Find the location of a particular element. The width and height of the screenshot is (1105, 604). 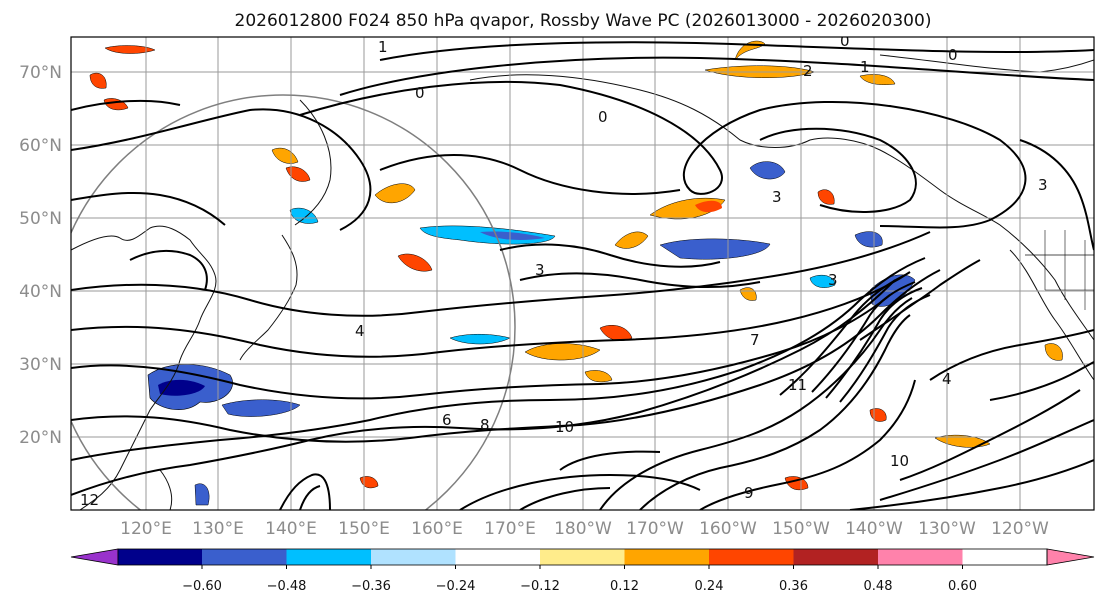

colorbar-extend-low is located at coordinates (94, 557).